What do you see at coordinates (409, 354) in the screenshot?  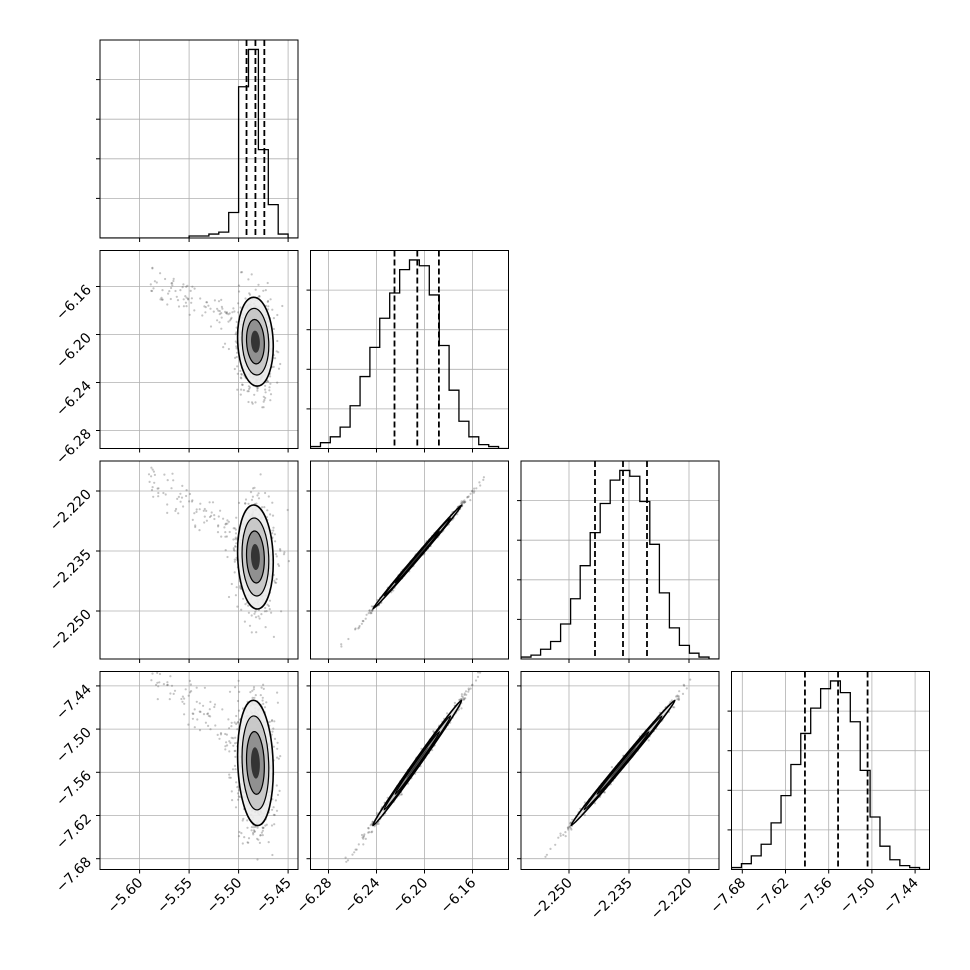 I see `histogram-bars` at bounding box center [409, 354].